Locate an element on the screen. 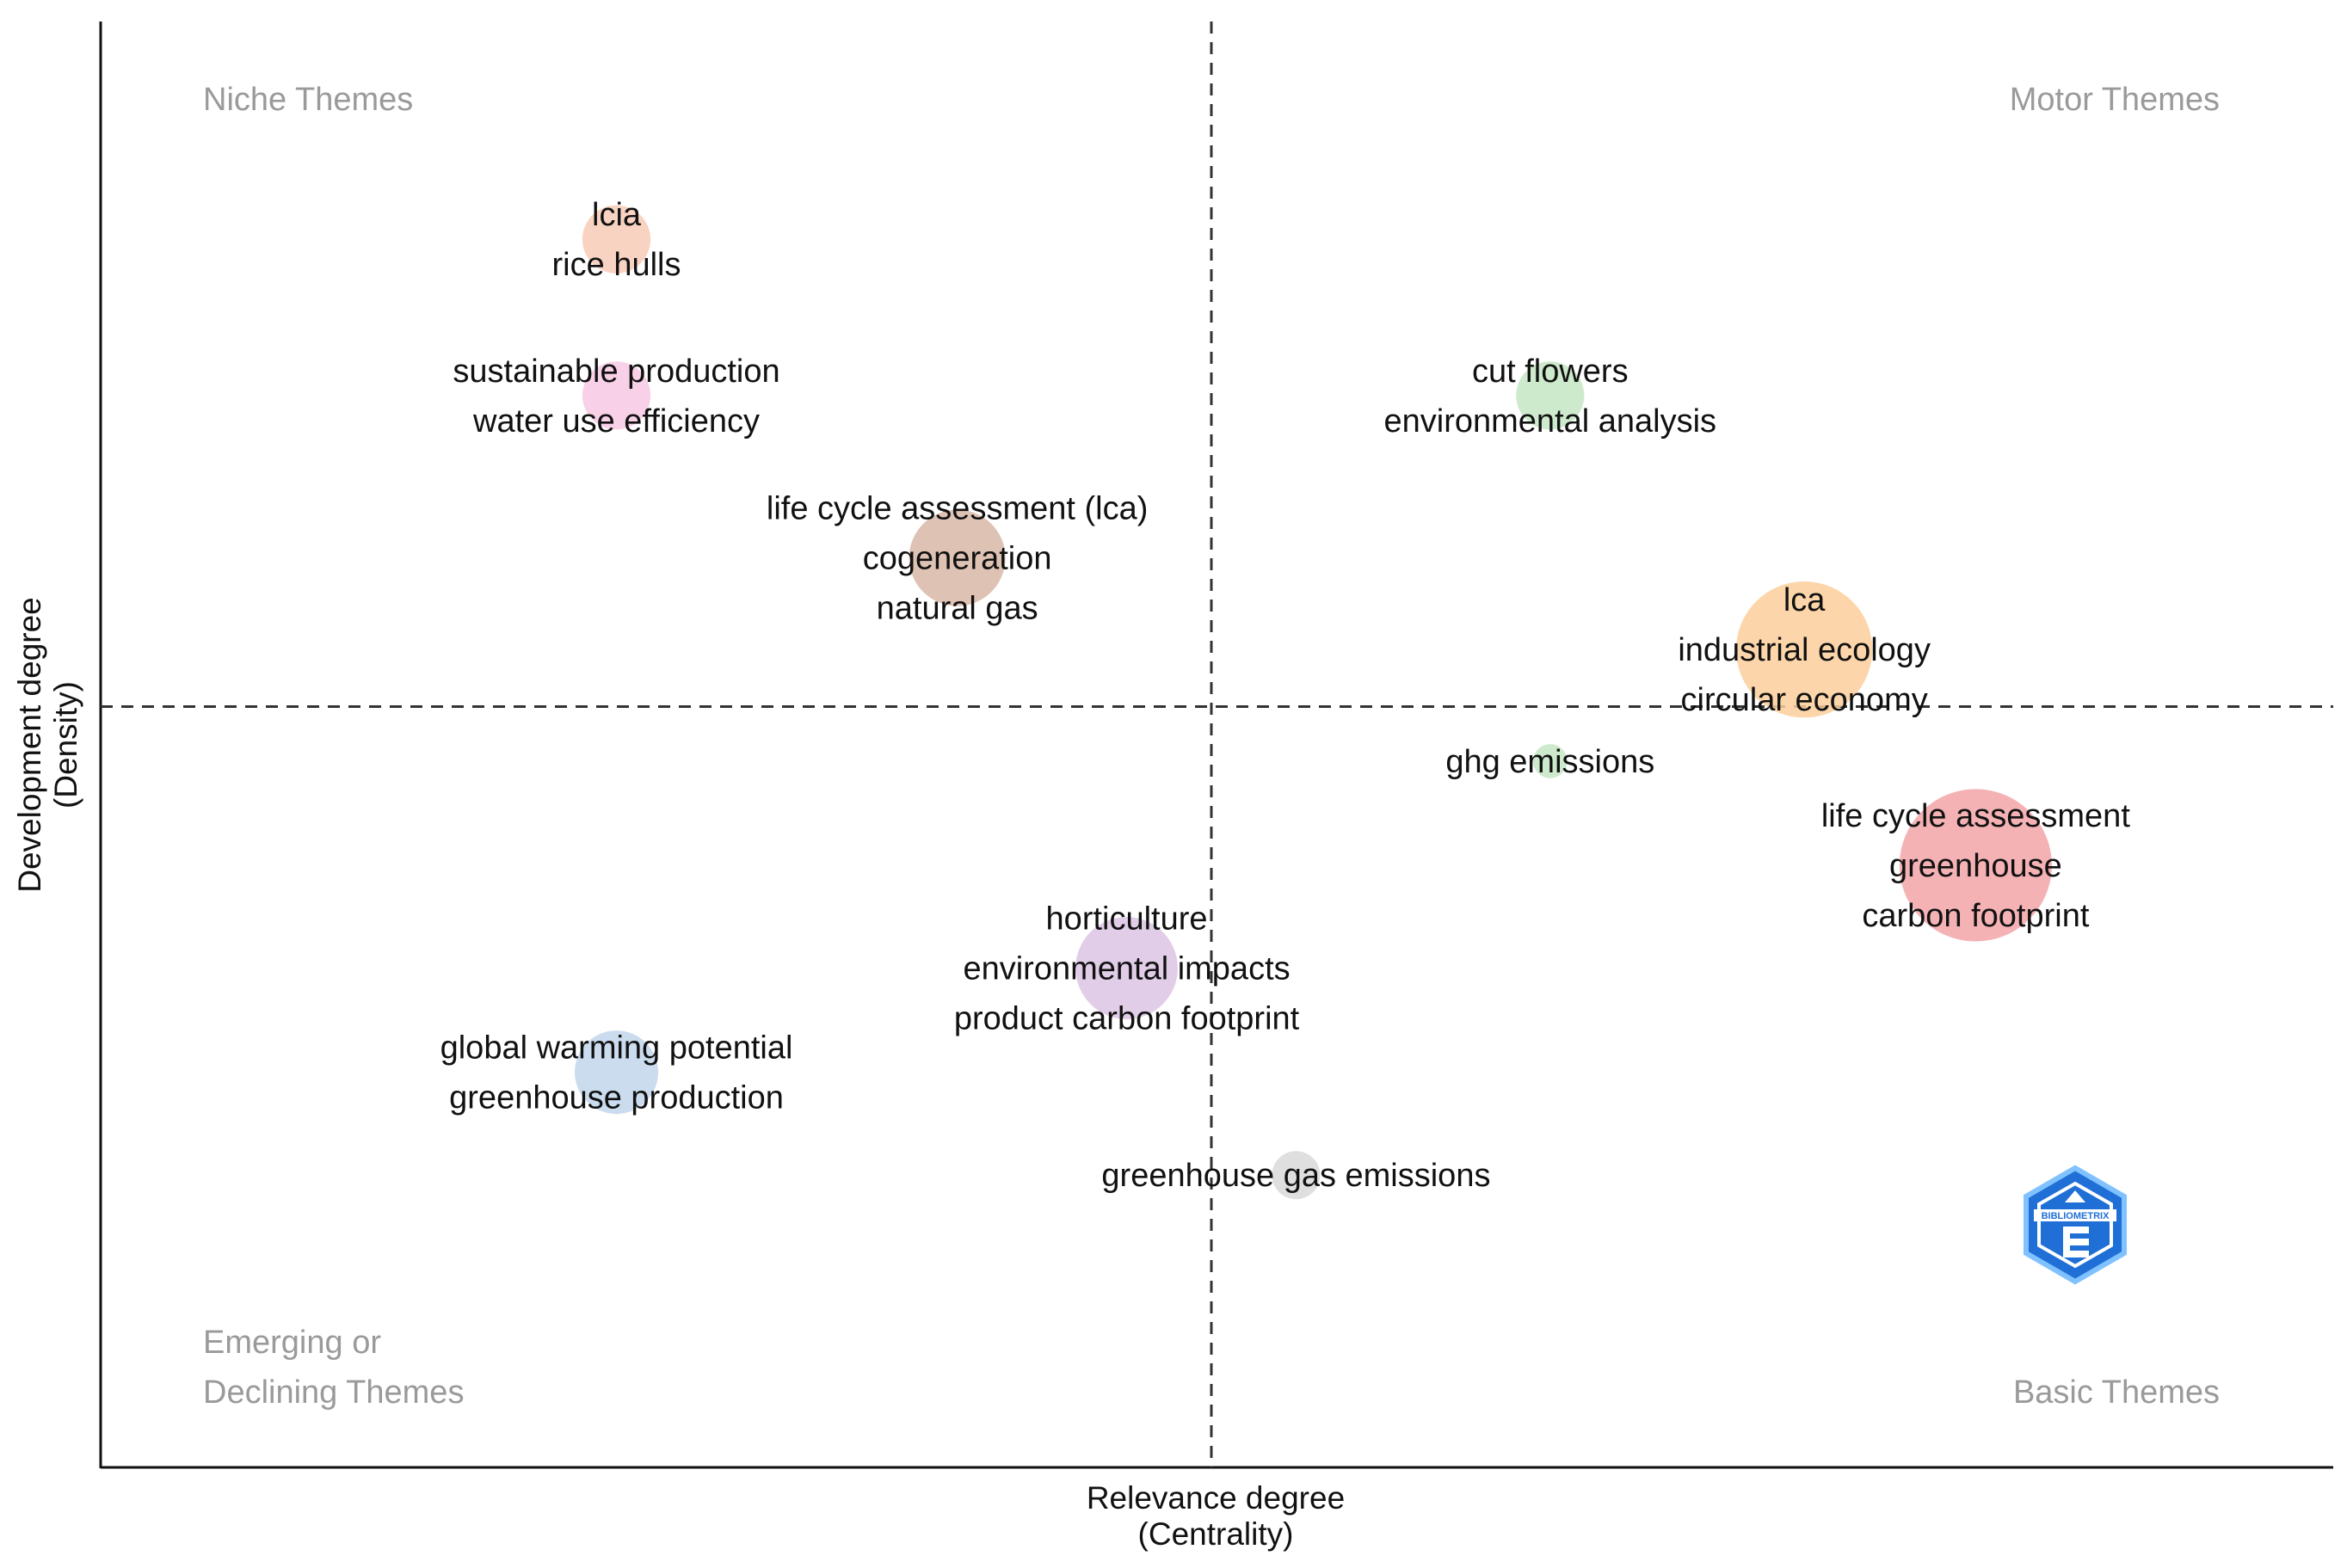  cluster-label: horticulture is located at coordinates (1127, 919).